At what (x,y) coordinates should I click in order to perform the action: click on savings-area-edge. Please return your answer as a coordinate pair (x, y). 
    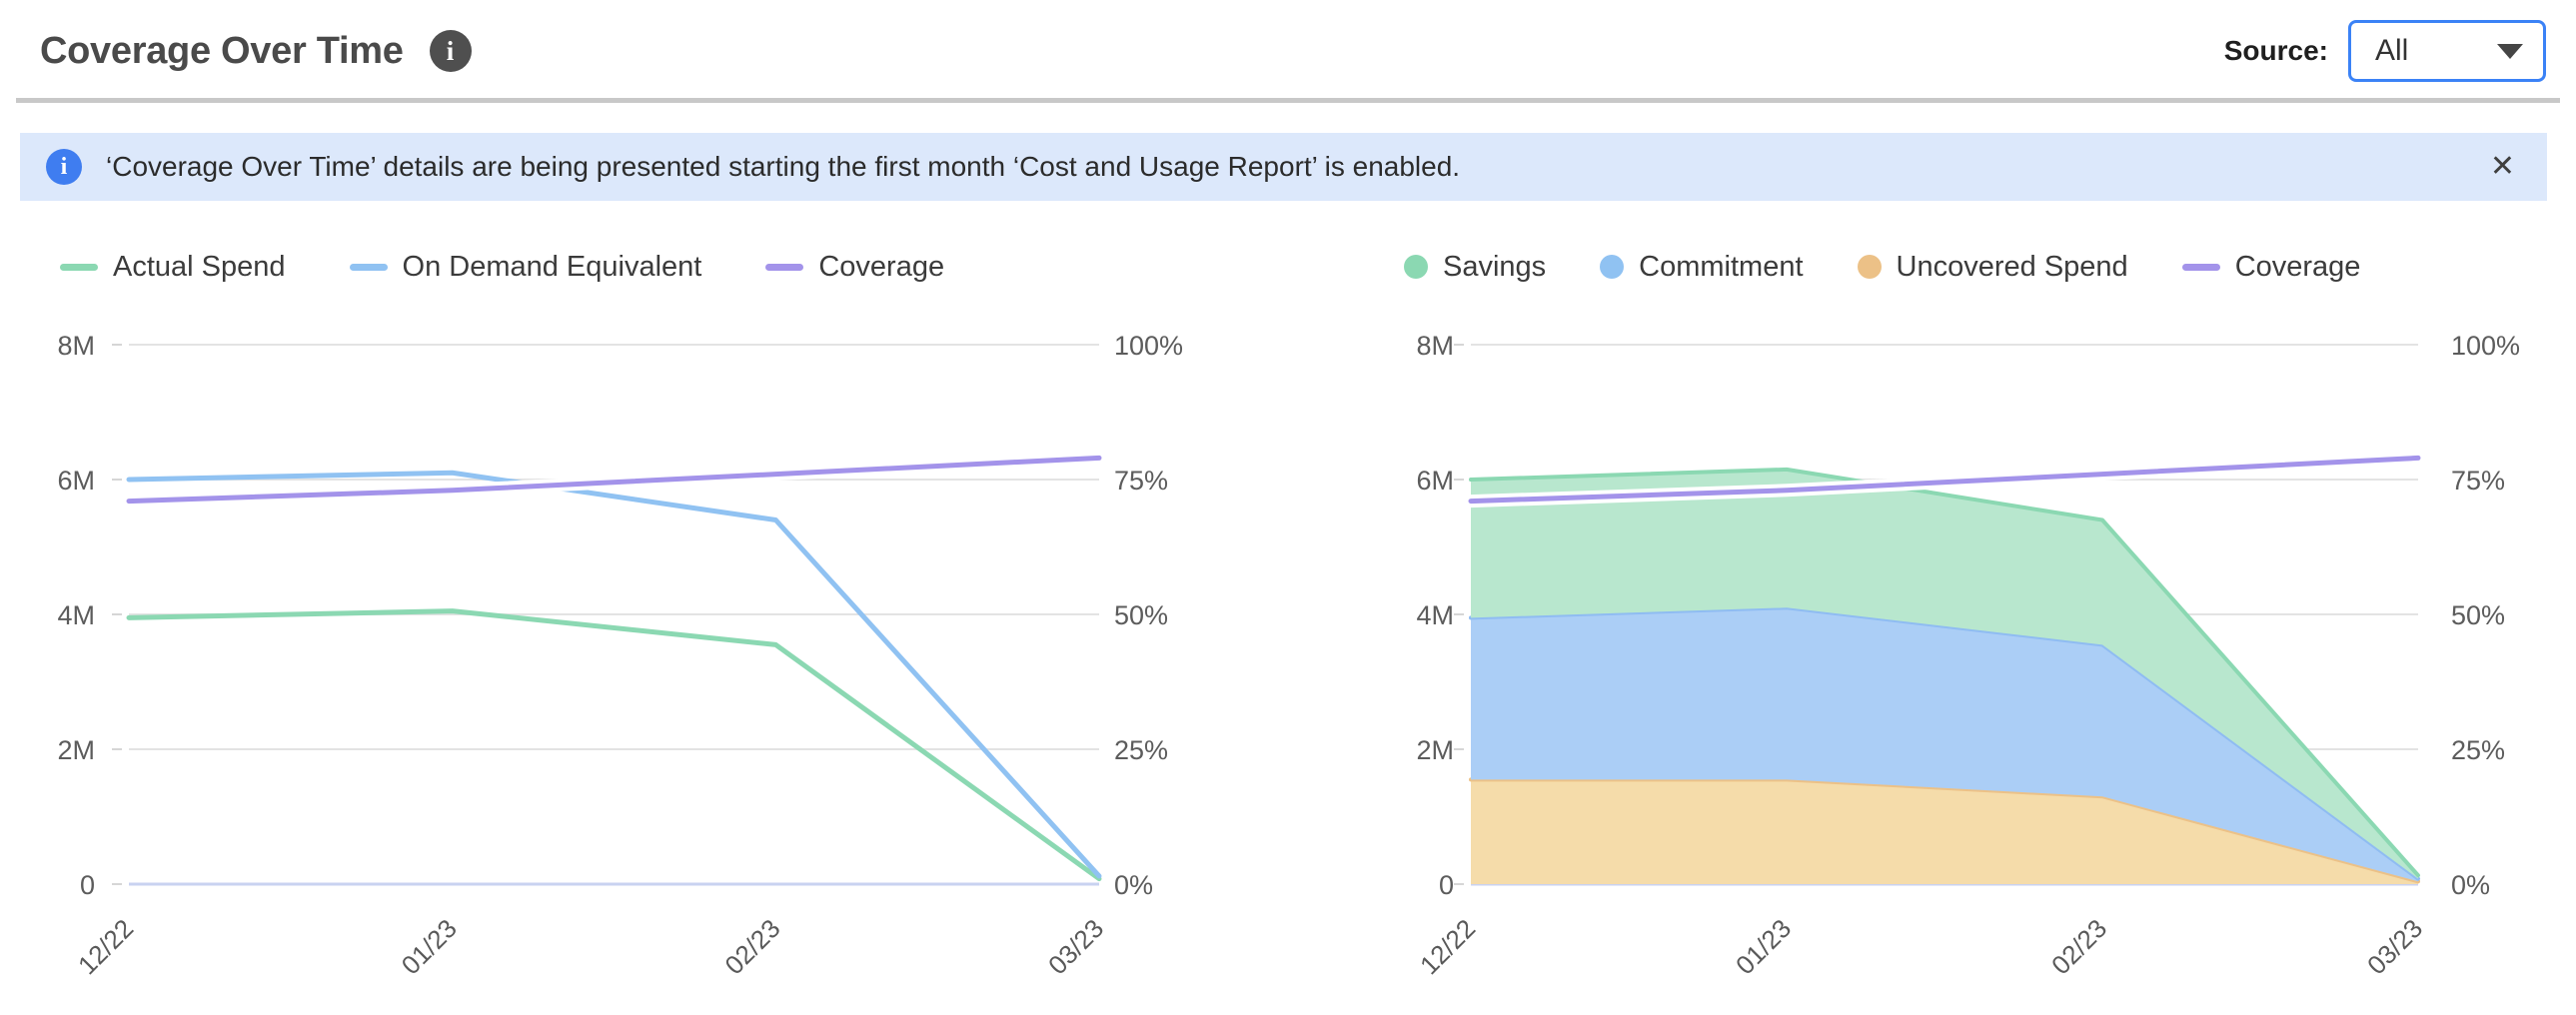
    Looking at the image, I should click on (1944, 672).